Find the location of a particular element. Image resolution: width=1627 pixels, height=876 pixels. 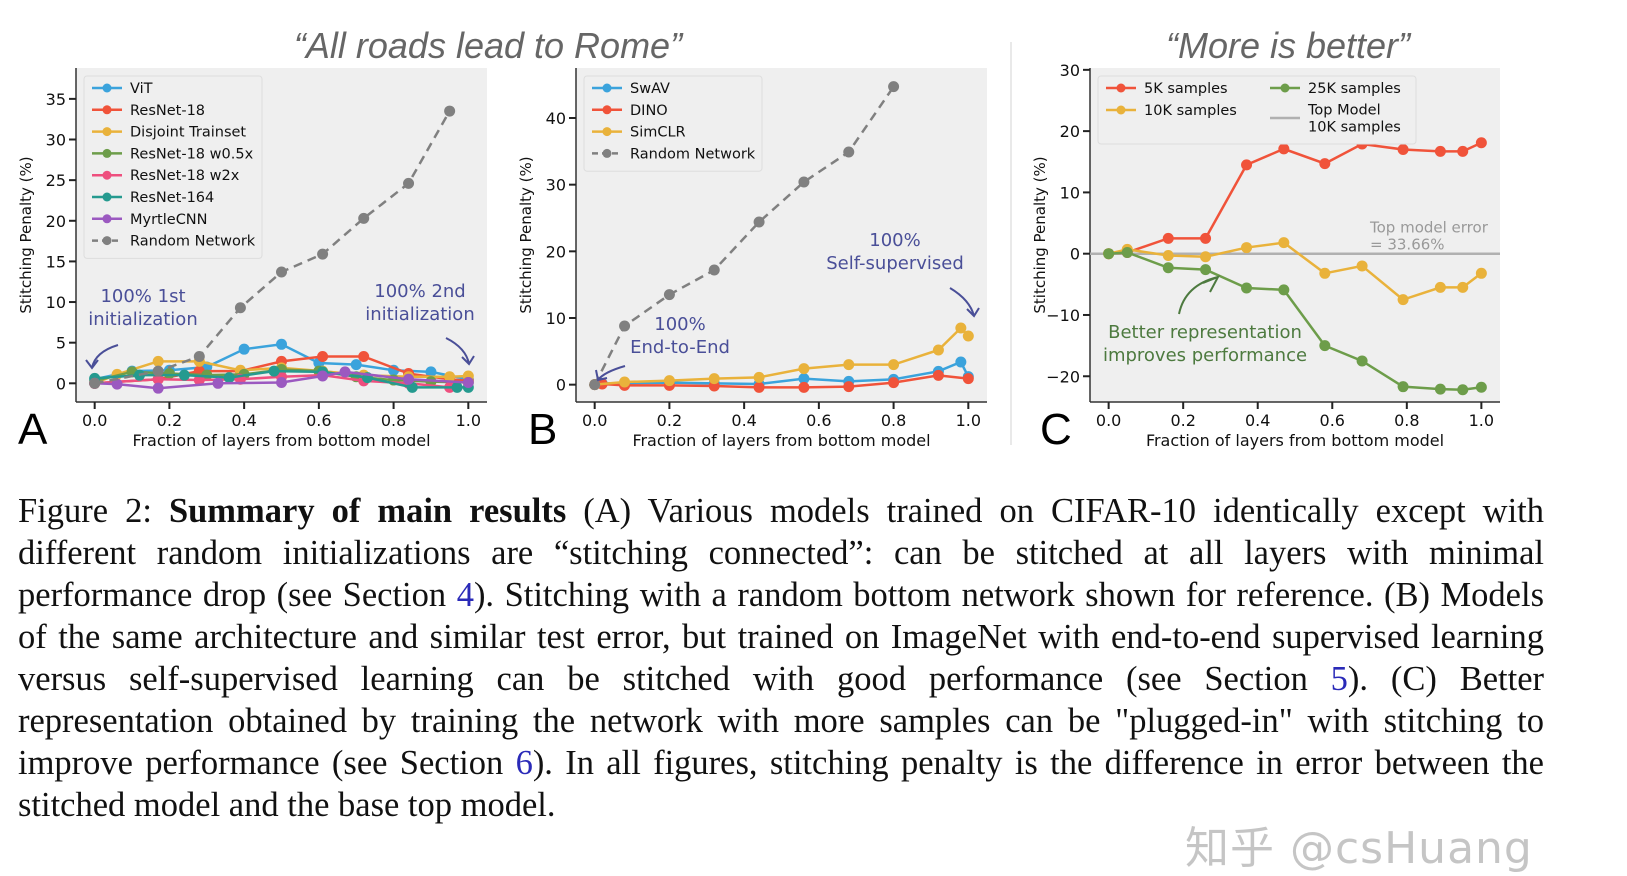

figure-title: “All roads lead to Rome” is located at coordinates (489, 45).